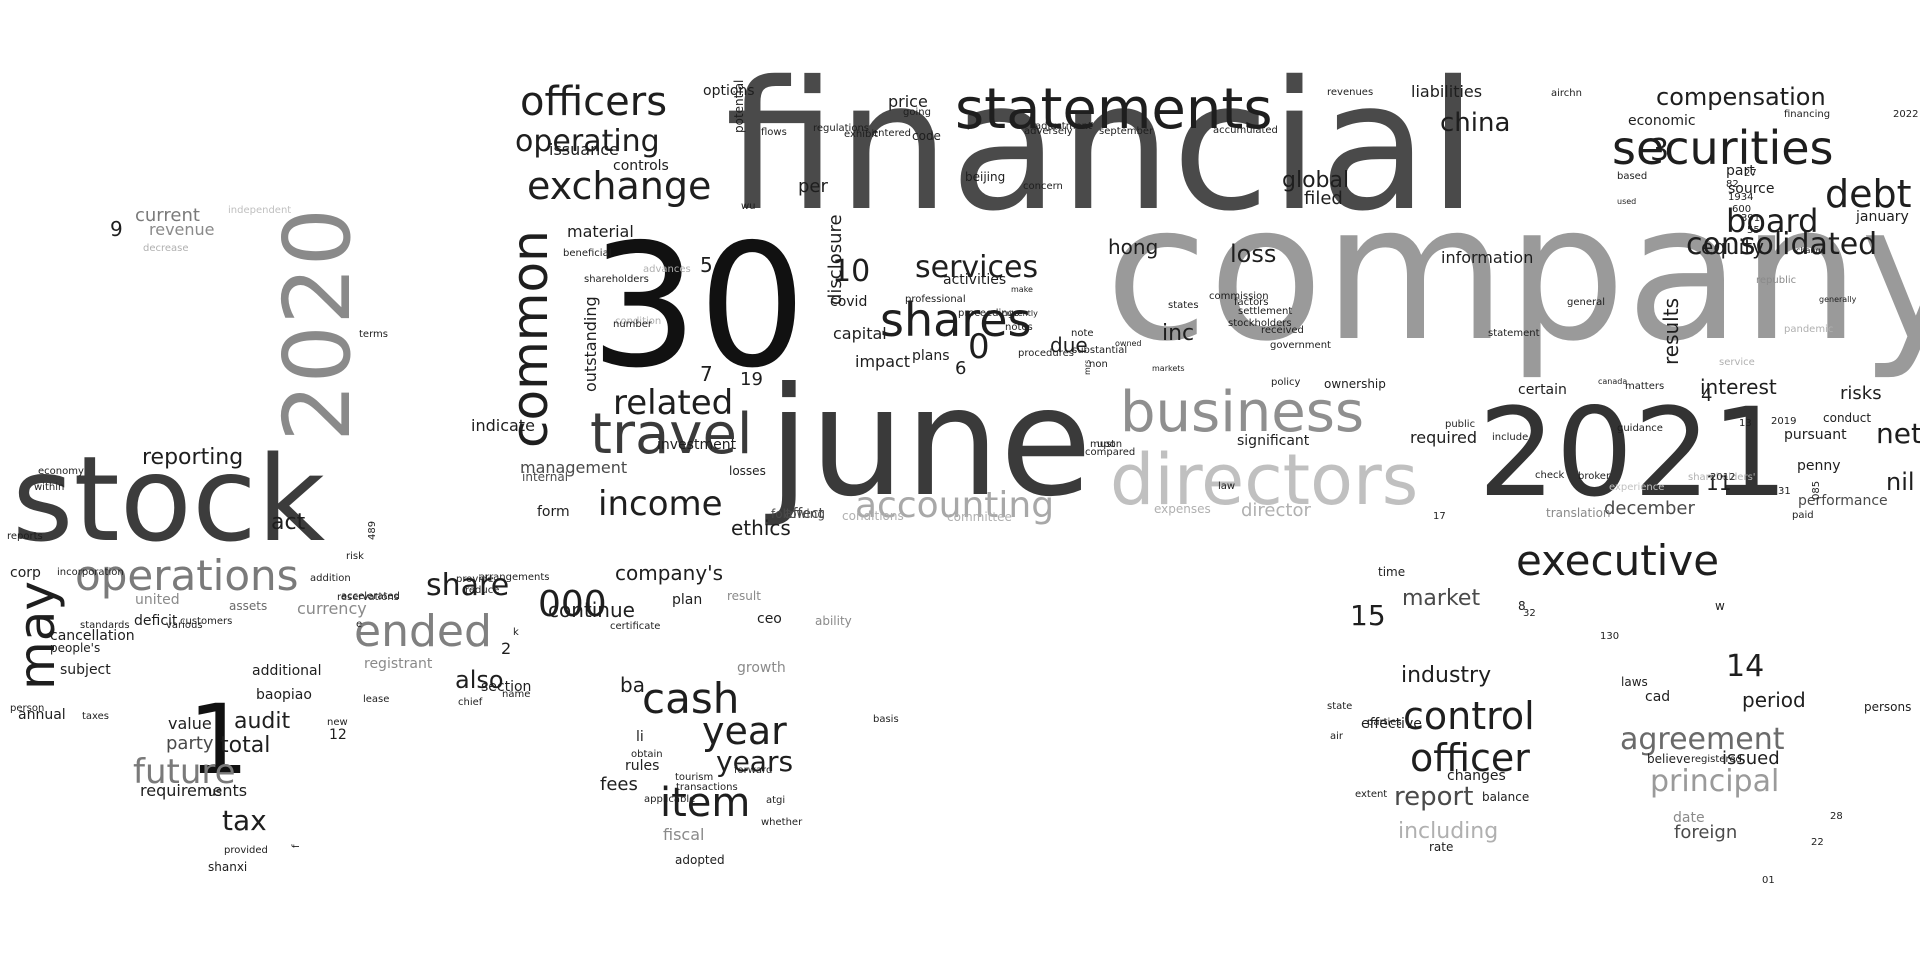 The height and width of the screenshot is (960, 1920). Describe the element at coordinates (1782, 244) in the screenshot. I see `word: consolidated` at that location.